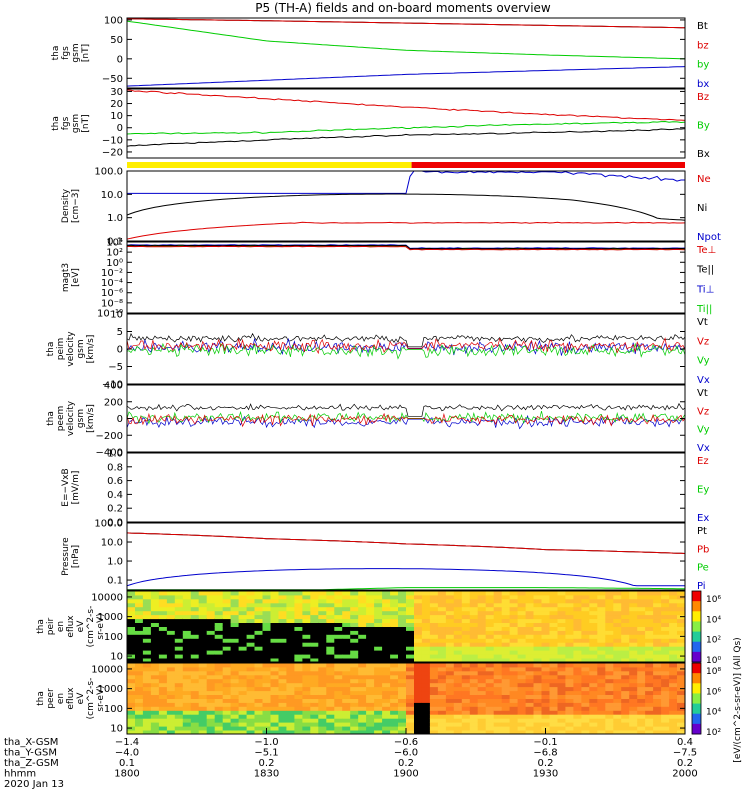 This screenshot has height=800, width=750. What do you see at coordinates (114, 243) in the screenshot?
I see `y-tick-label: 10⁴` at bounding box center [114, 243].